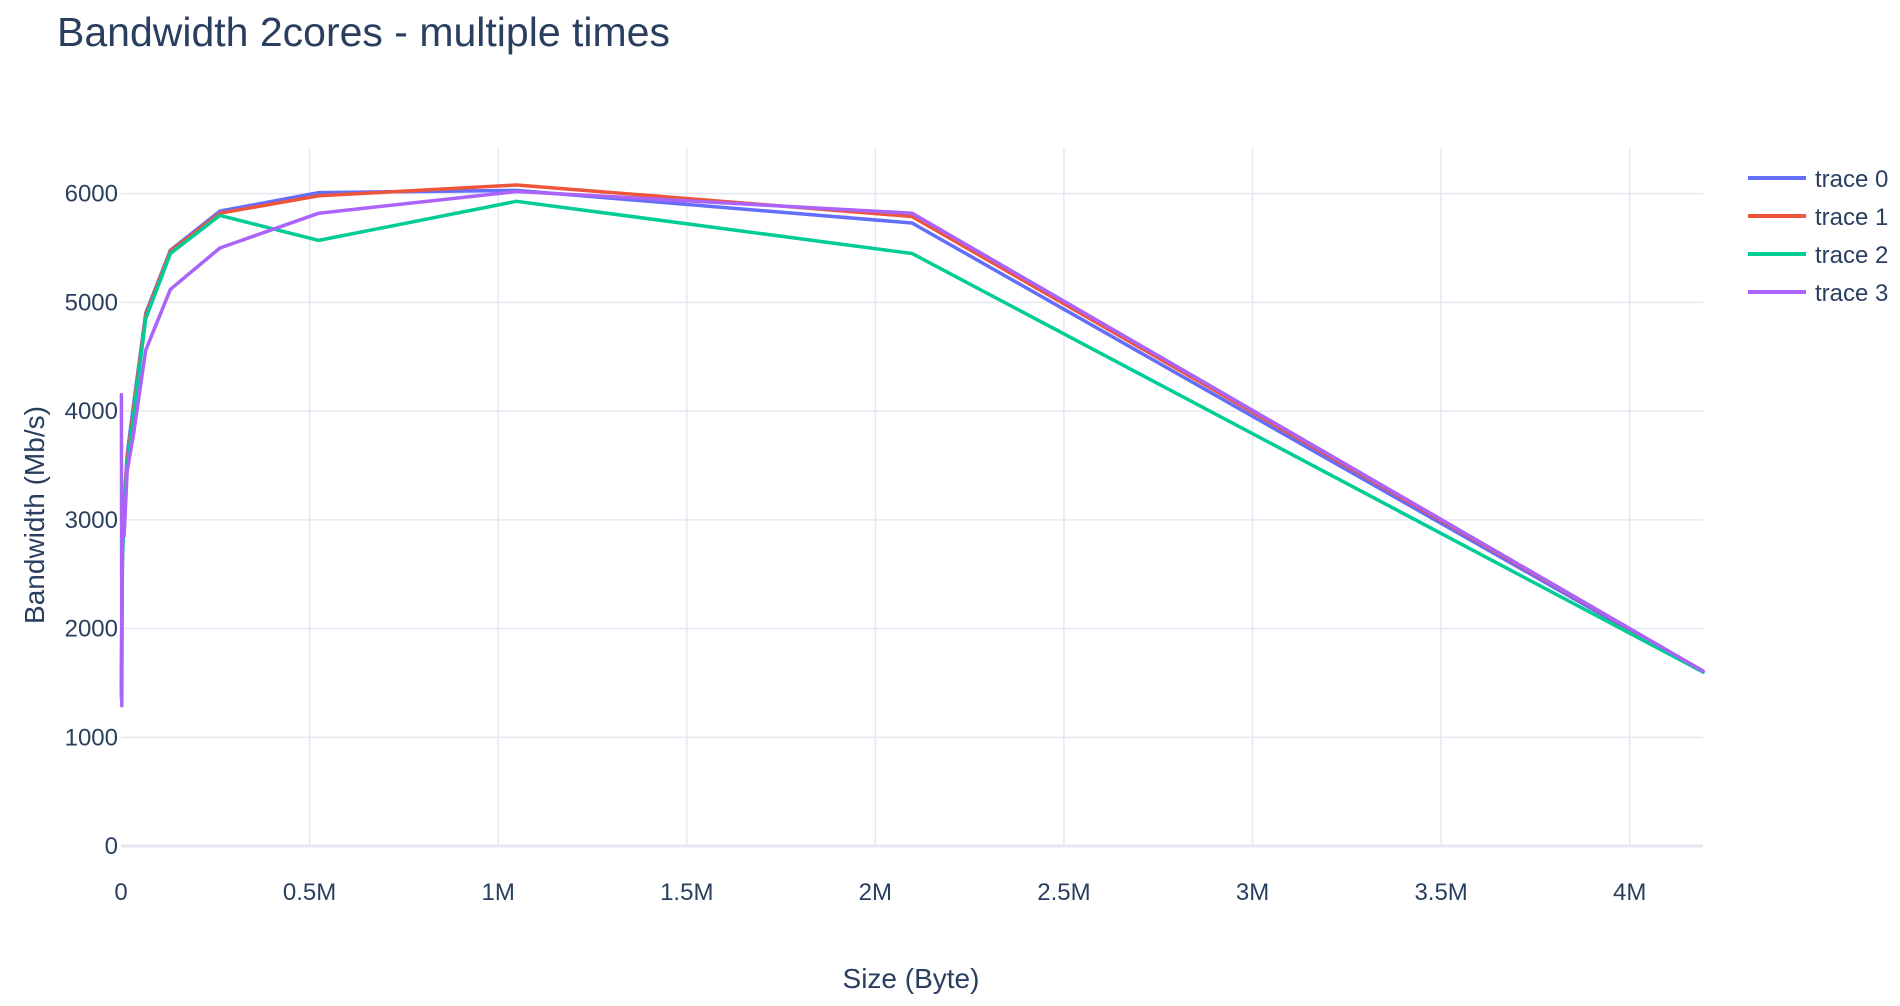 Image resolution: width=1900 pixels, height=1006 pixels. What do you see at coordinates (1629, 892) in the screenshot?
I see `x-tick-label-8: 4M` at bounding box center [1629, 892].